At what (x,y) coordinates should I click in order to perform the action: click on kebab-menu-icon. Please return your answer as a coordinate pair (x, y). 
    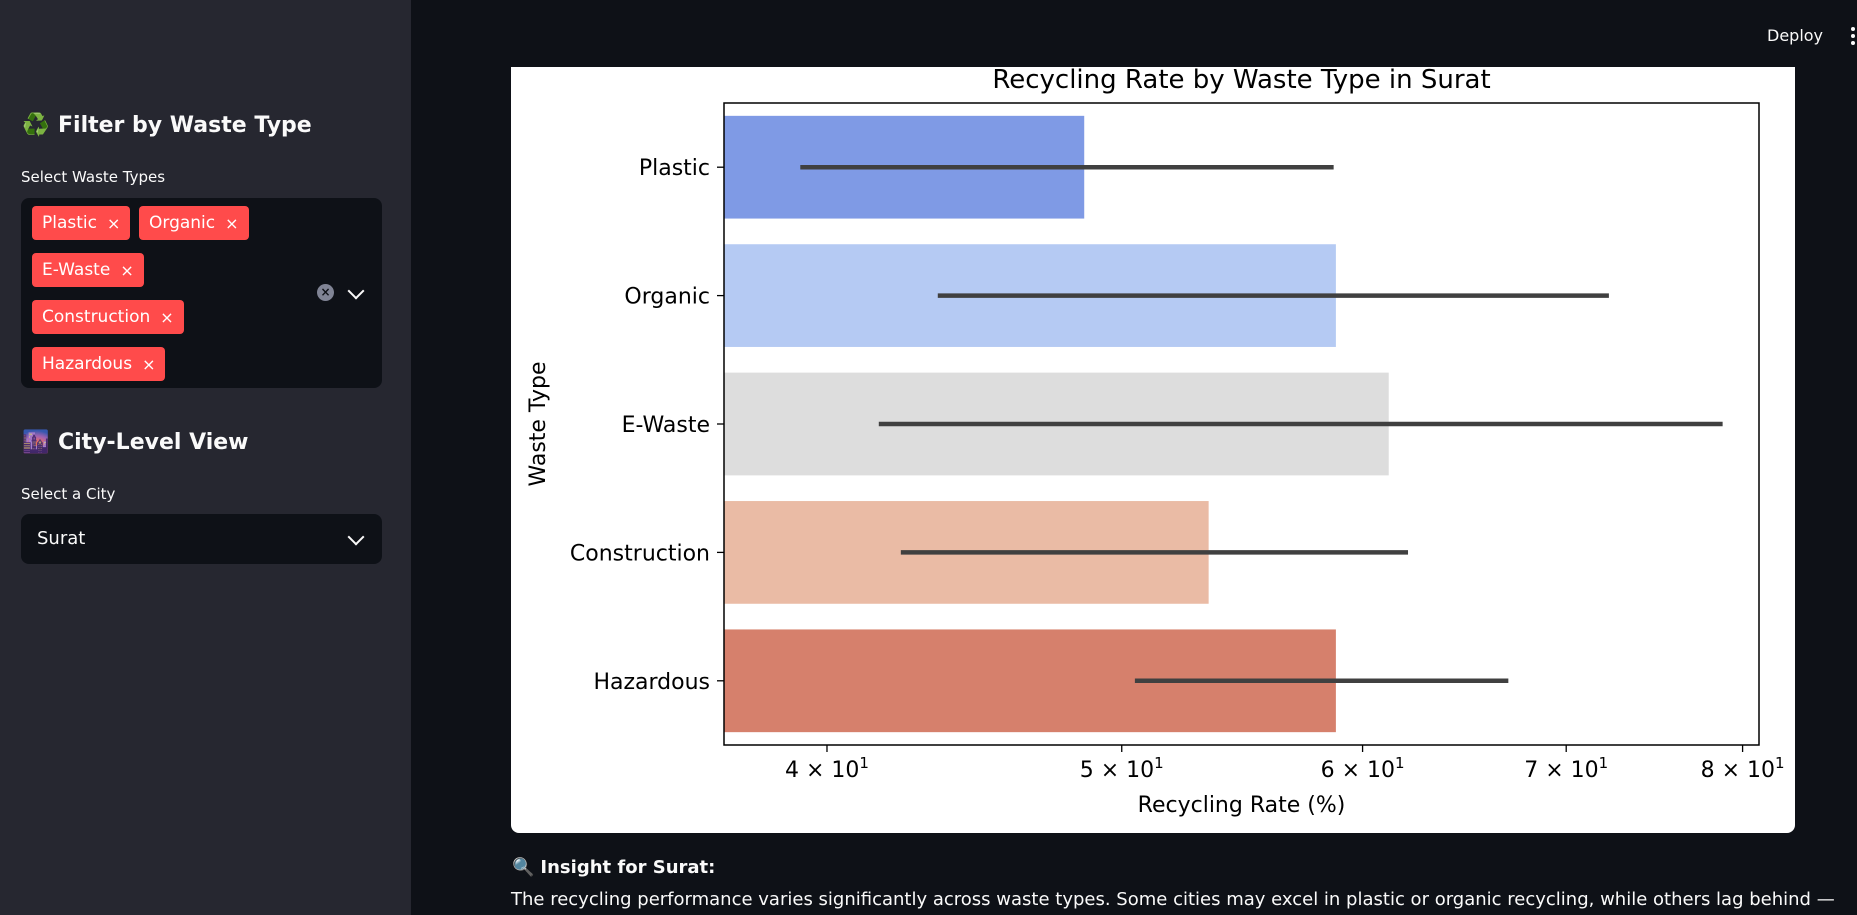
    Looking at the image, I should click on (1853, 37).